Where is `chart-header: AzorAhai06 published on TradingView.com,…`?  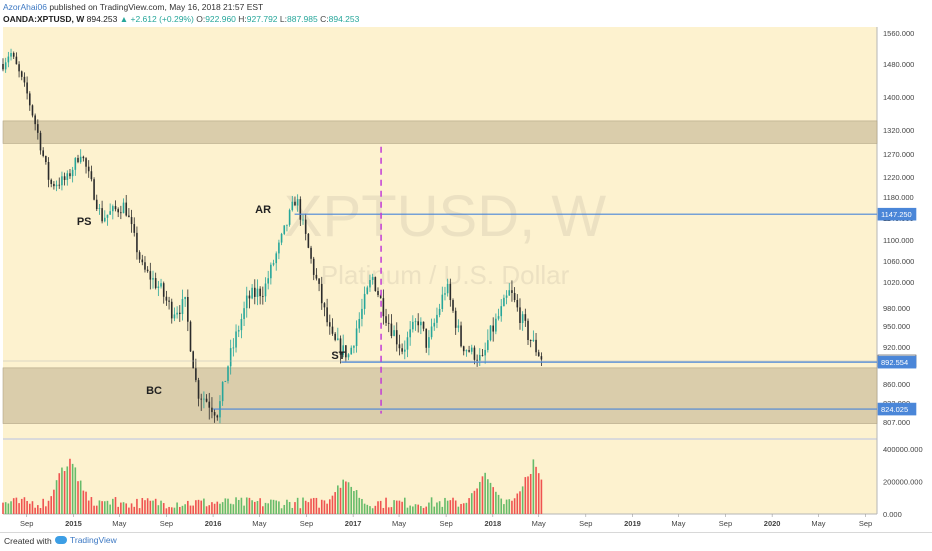
chart-header: AzorAhai06 published on TradingView.com,… is located at coordinates (466, 13).